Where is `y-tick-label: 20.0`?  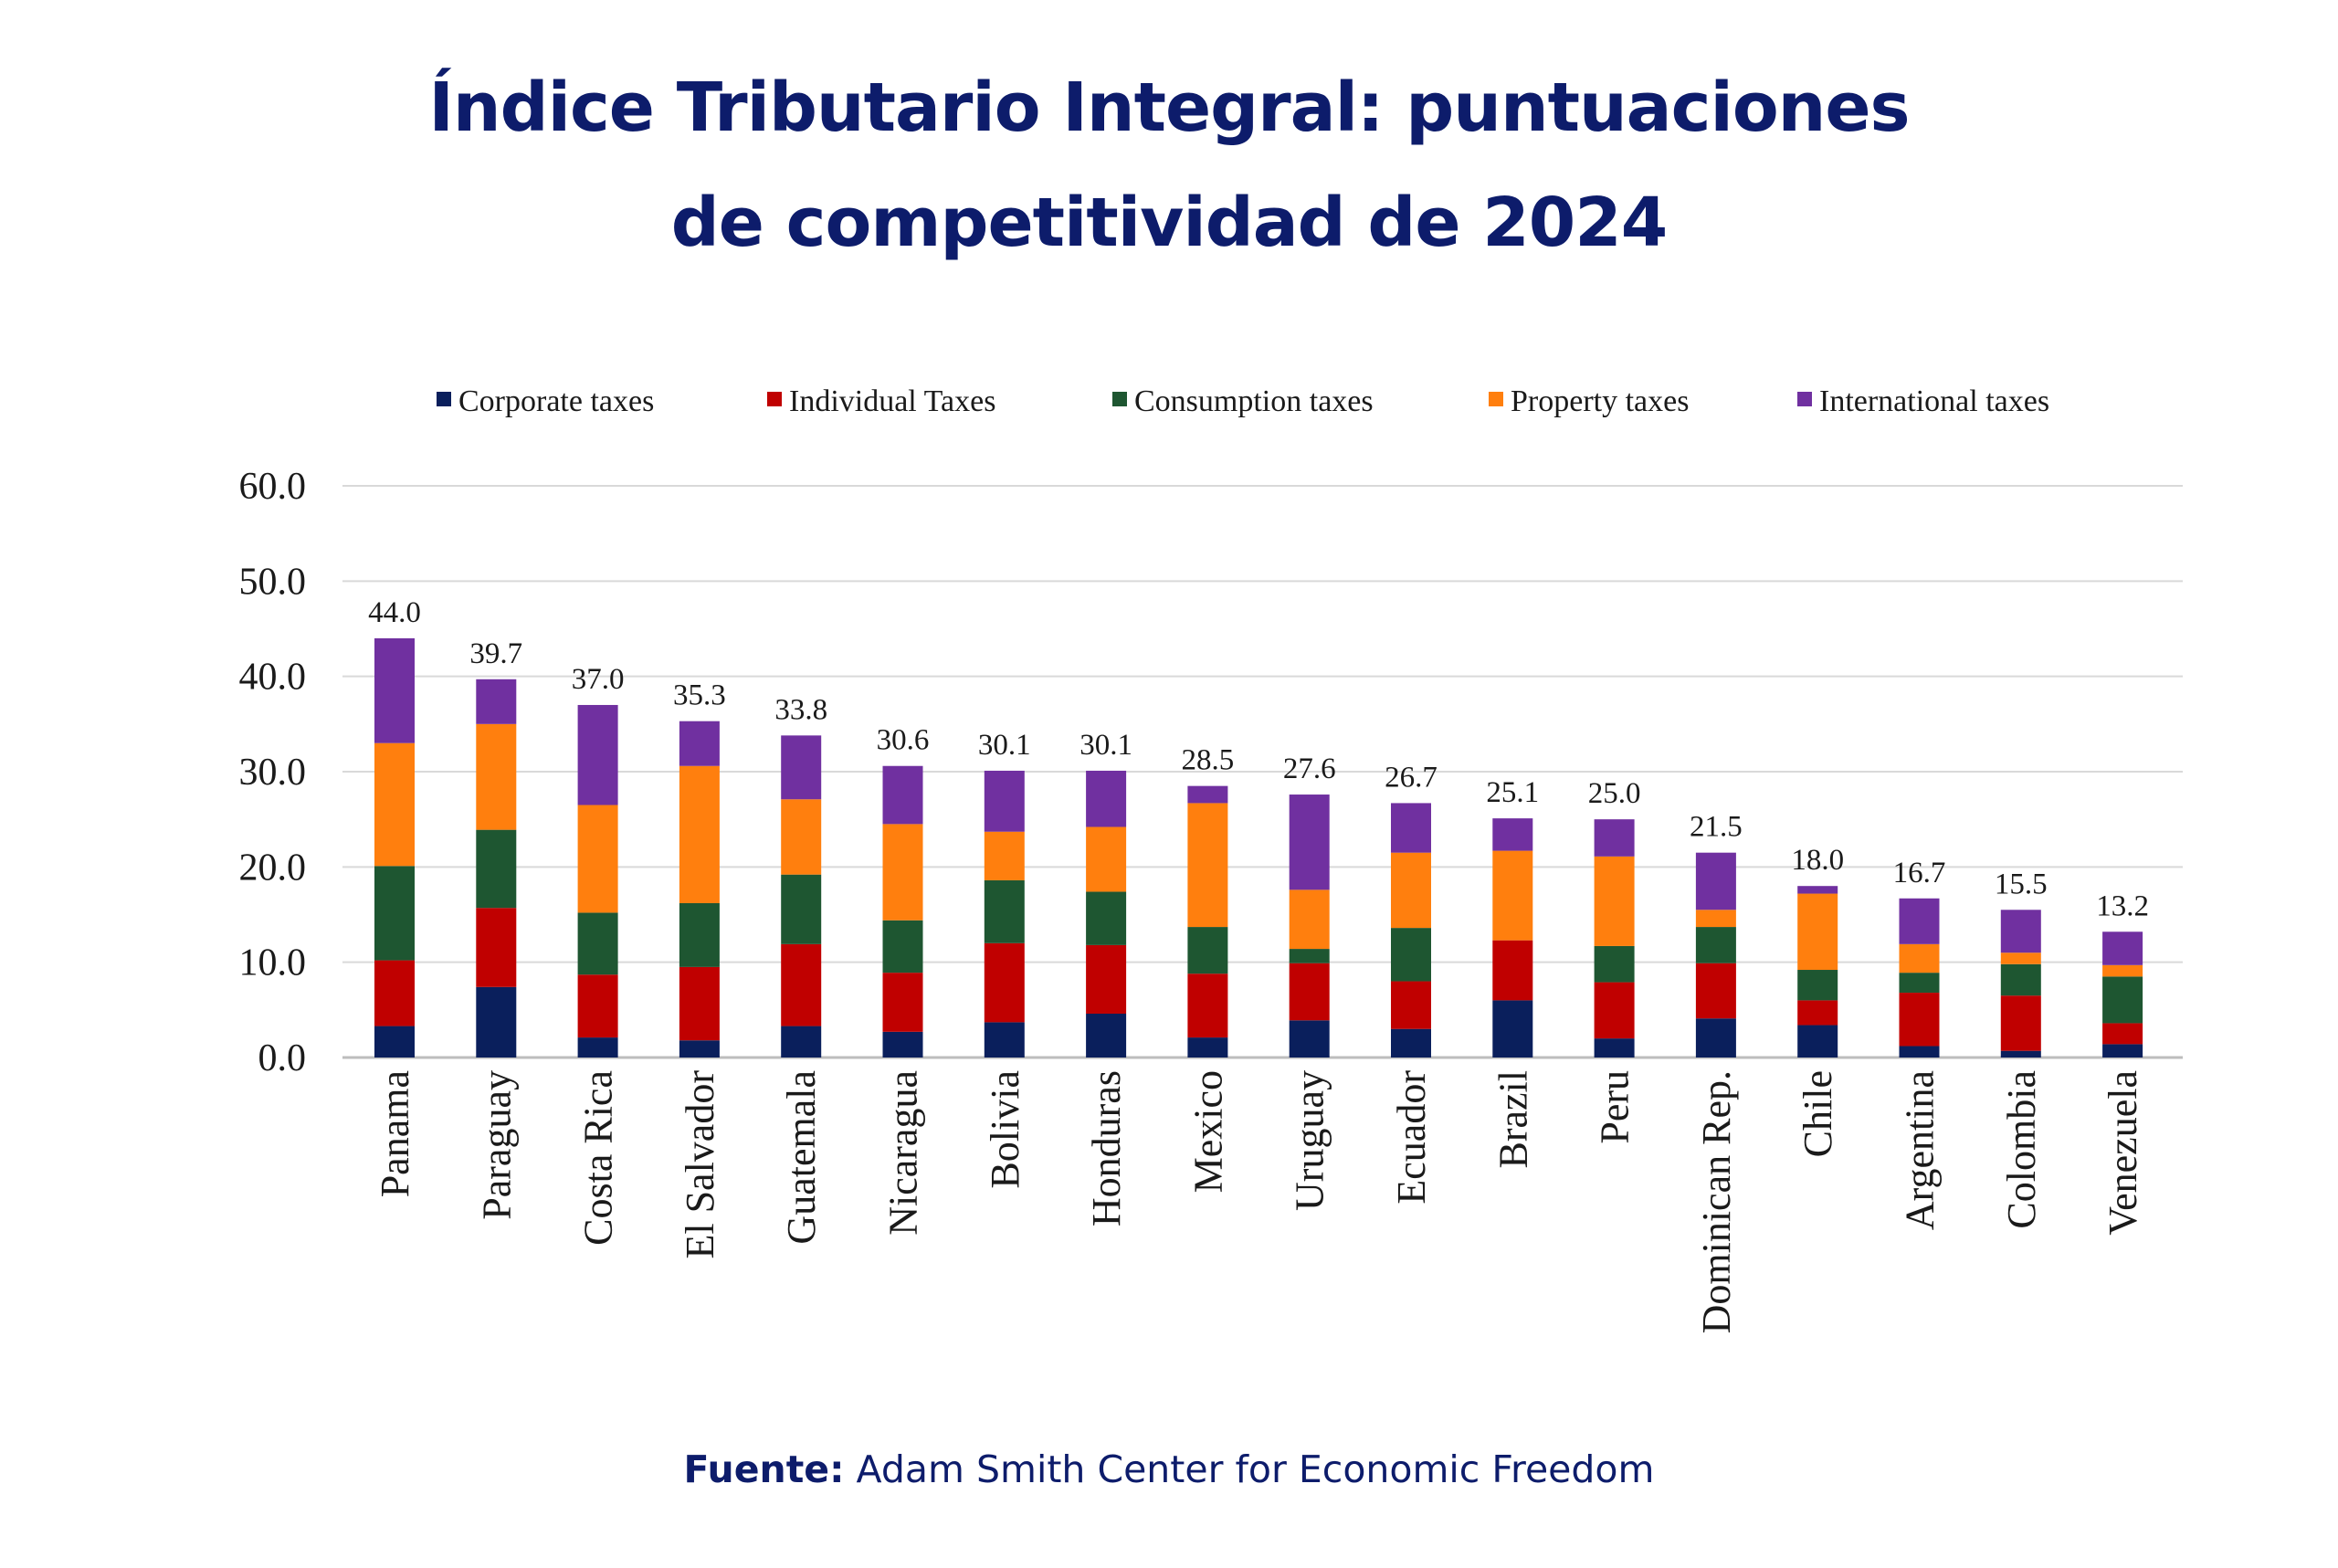
y-tick-label: 20.0 is located at coordinates (273, 868).